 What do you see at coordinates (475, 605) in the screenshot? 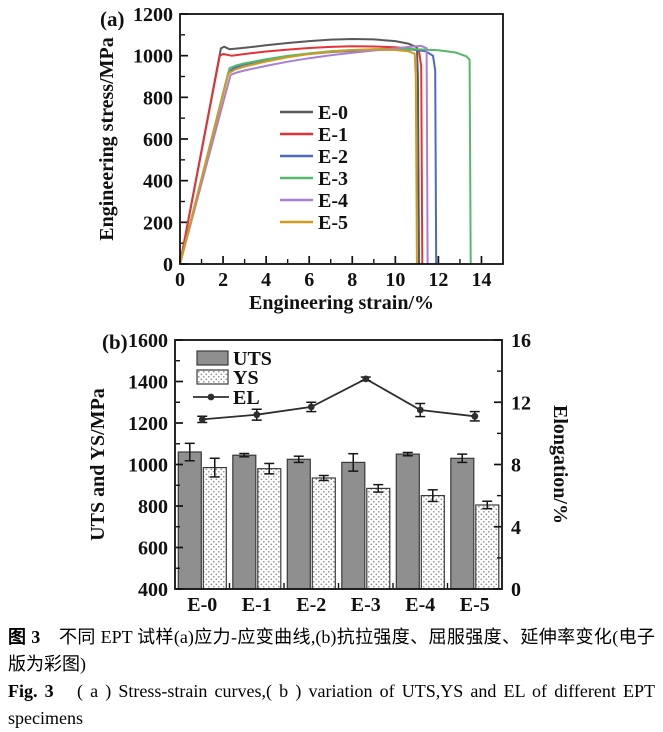
I see `category-label-E-5: E-5` at bounding box center [475, 605].